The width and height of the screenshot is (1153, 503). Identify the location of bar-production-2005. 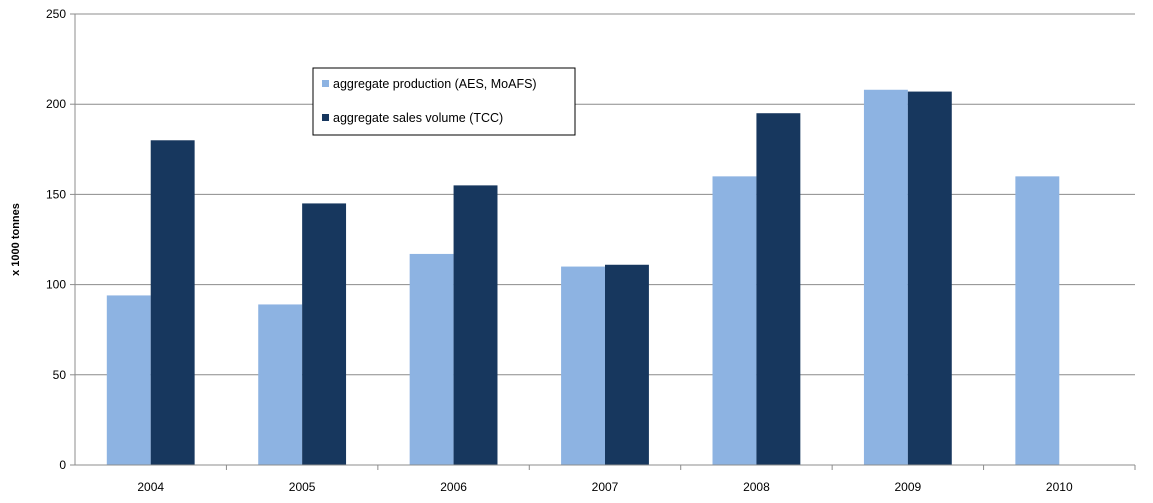
(280, 384).